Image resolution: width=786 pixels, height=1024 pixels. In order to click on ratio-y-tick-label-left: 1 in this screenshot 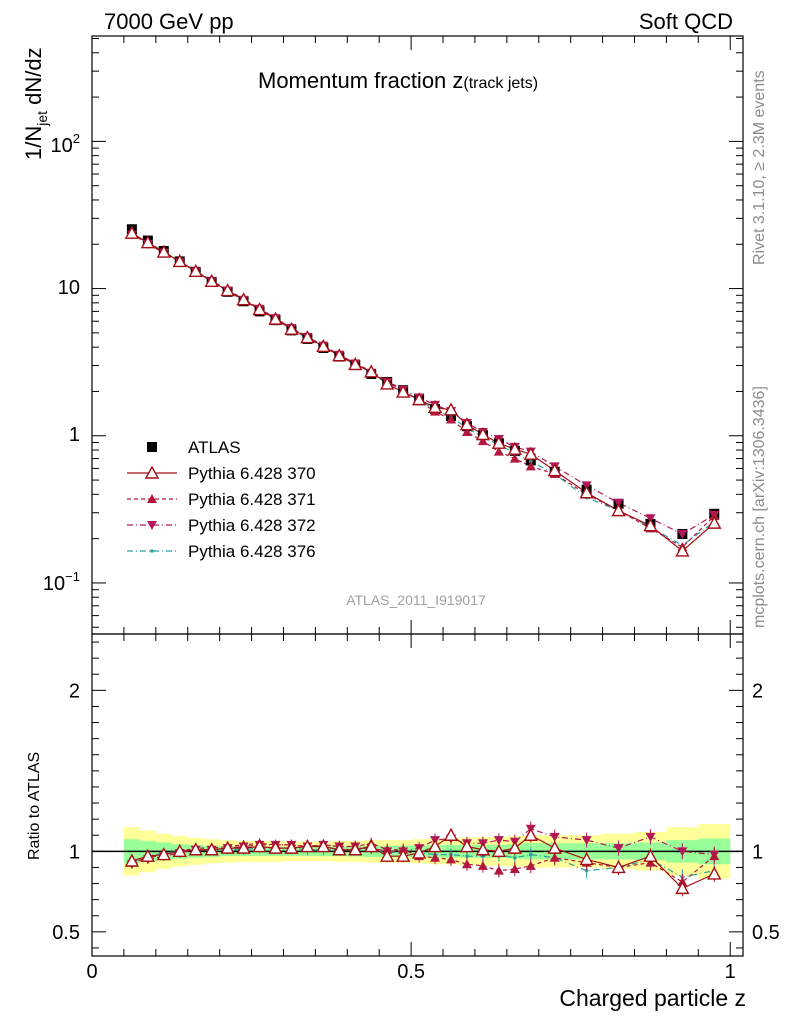, I will do `click(74, 852)`.